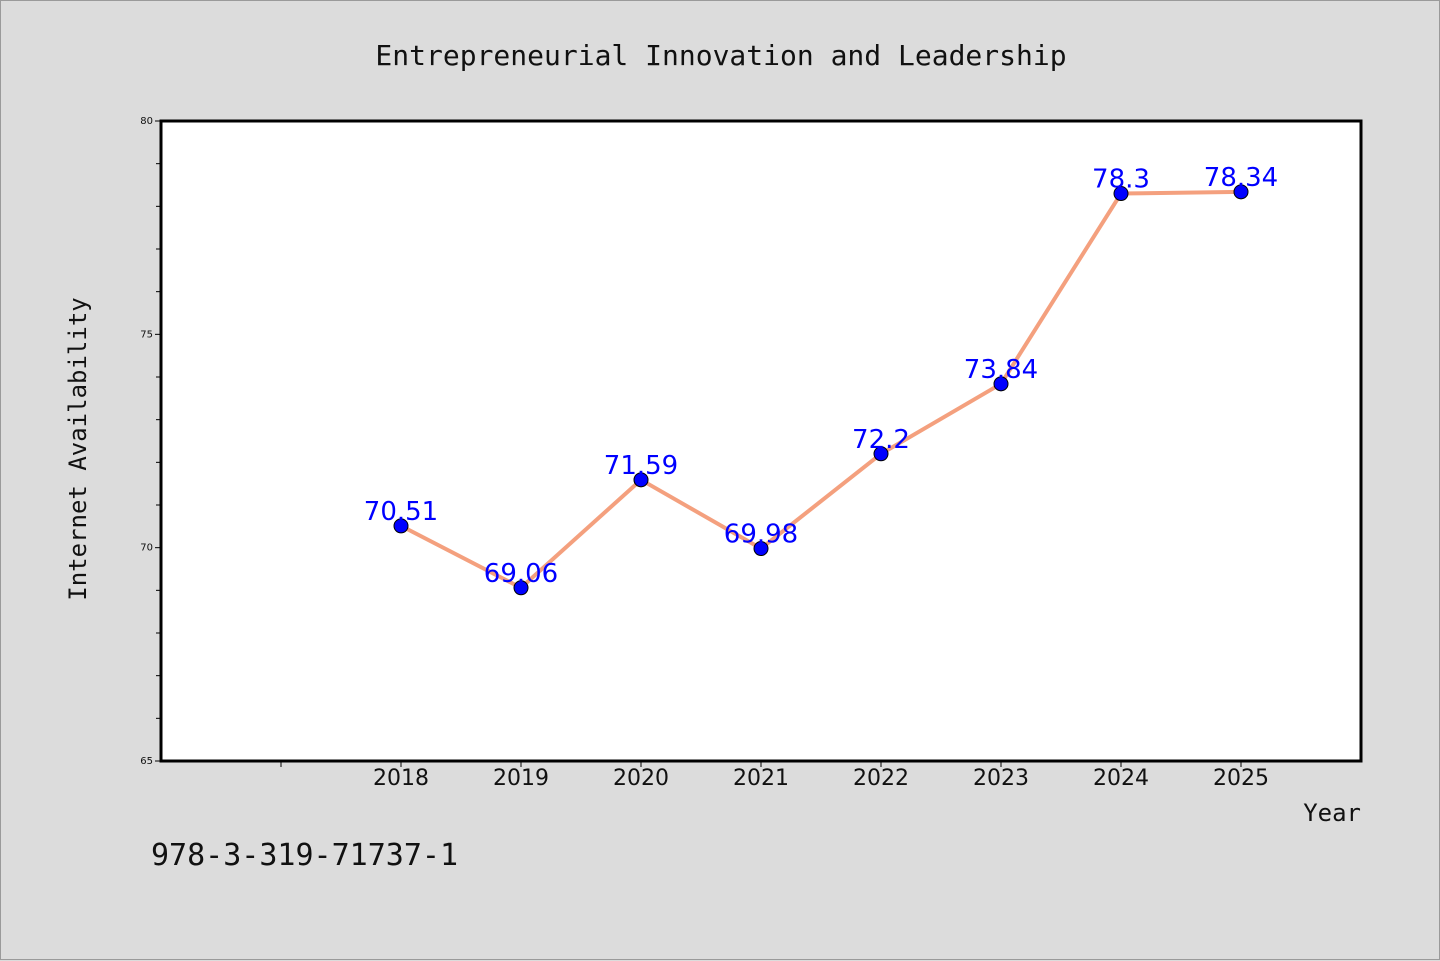 The width and height of the screenshot is (1440, 961). Describe the element at coordinates (521, 574) in the screenshot. I see `data-label: 69.06` at that location.